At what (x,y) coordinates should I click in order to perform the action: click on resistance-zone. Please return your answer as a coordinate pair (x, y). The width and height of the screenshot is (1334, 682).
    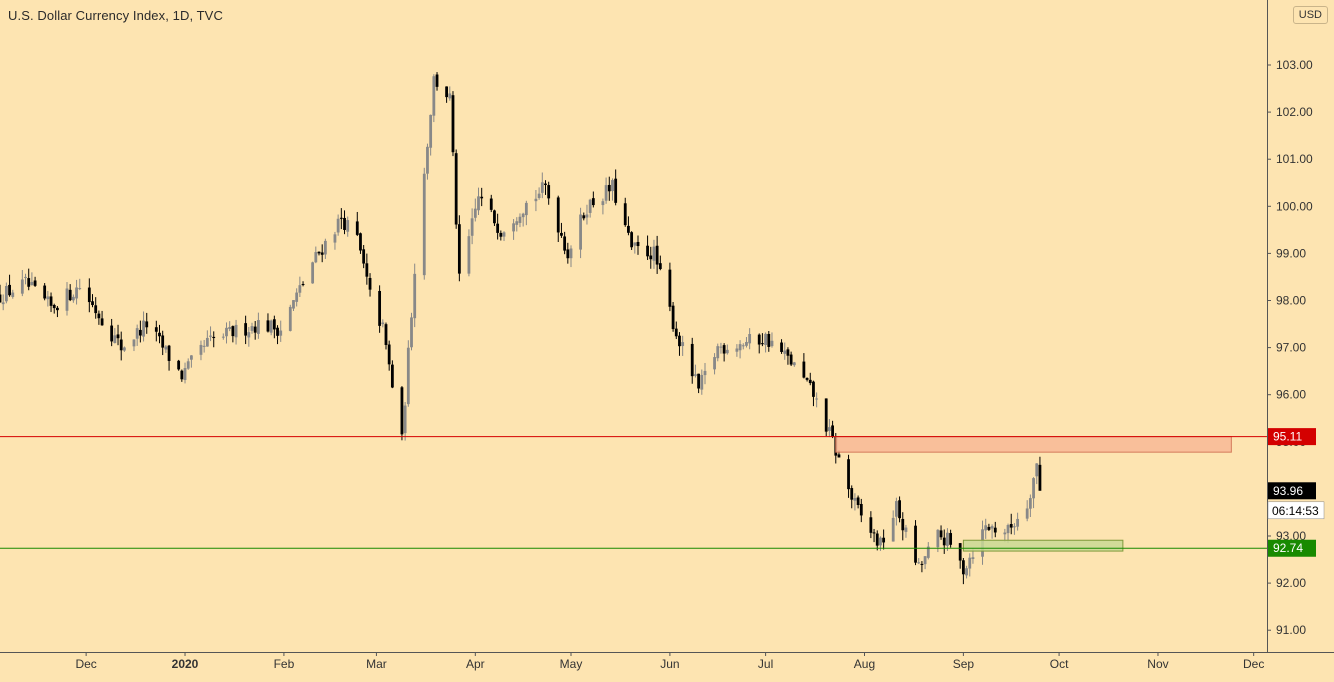
    Looking at the image, I should click on (1033, 444).